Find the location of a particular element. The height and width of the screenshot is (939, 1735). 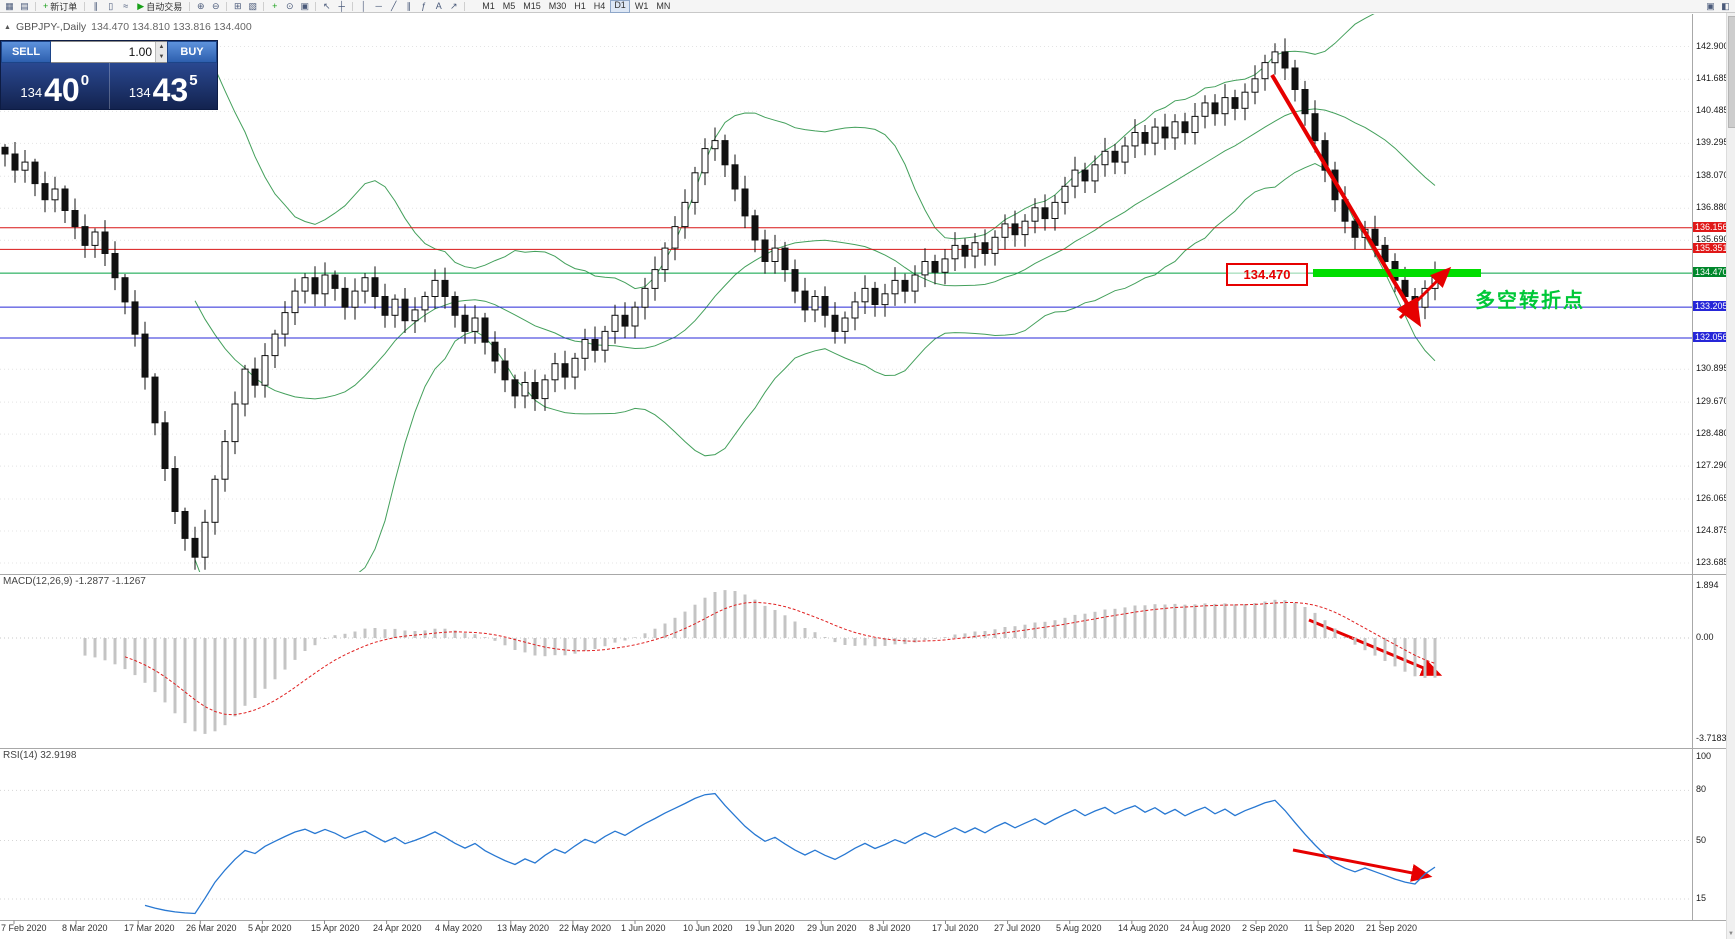

vertical-scrollbar: ▲ ▼ is located at coordinates (1730, 469).